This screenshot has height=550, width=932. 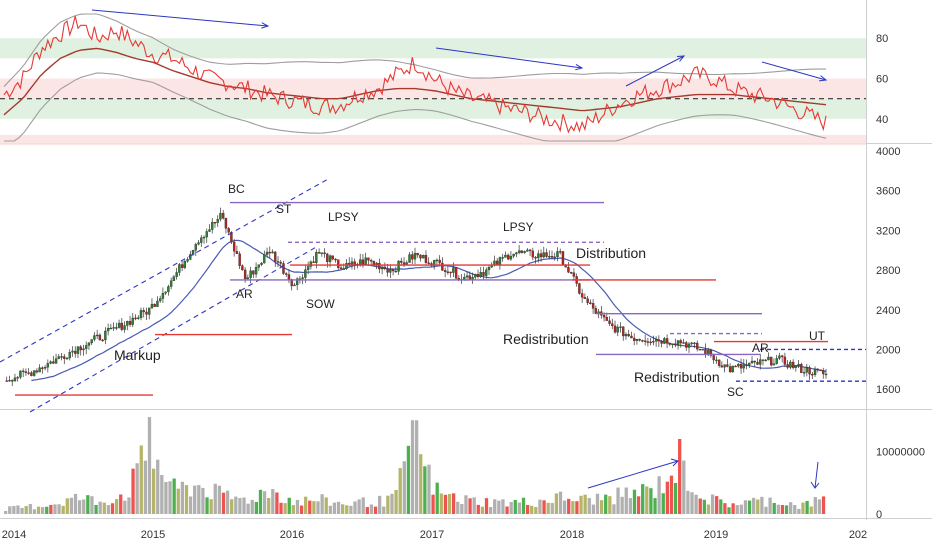 I want to click on price-annotation-ar: AR, so click(x=760, y=348).